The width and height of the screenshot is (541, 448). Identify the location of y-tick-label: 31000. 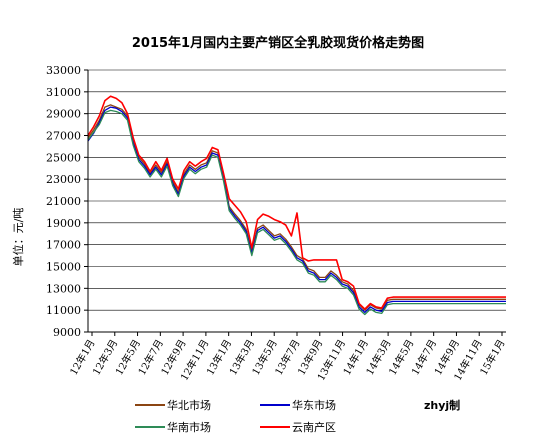
(63, 92).